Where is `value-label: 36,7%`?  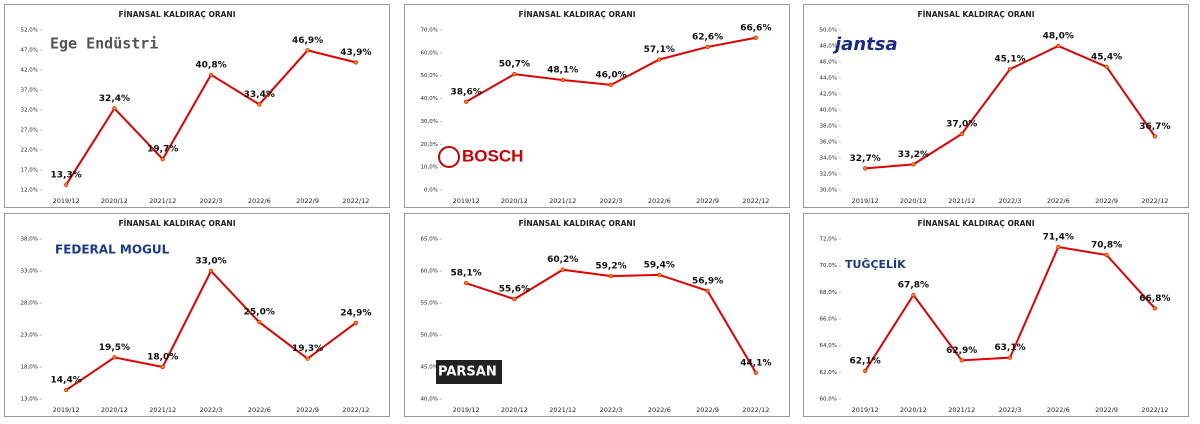
value-label: 36,7% is located at coordinates (1154, 127).